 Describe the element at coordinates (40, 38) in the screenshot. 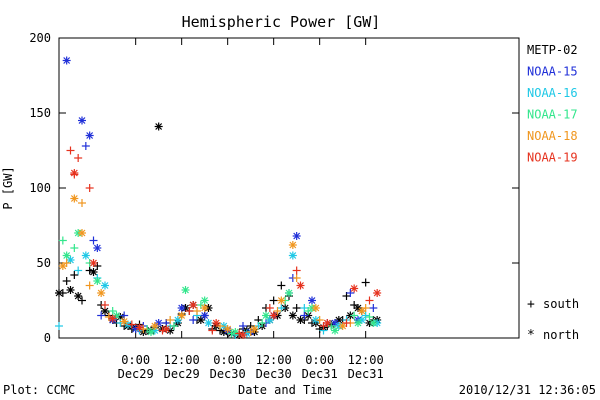

I see `y-tick-label: 200` at that location.